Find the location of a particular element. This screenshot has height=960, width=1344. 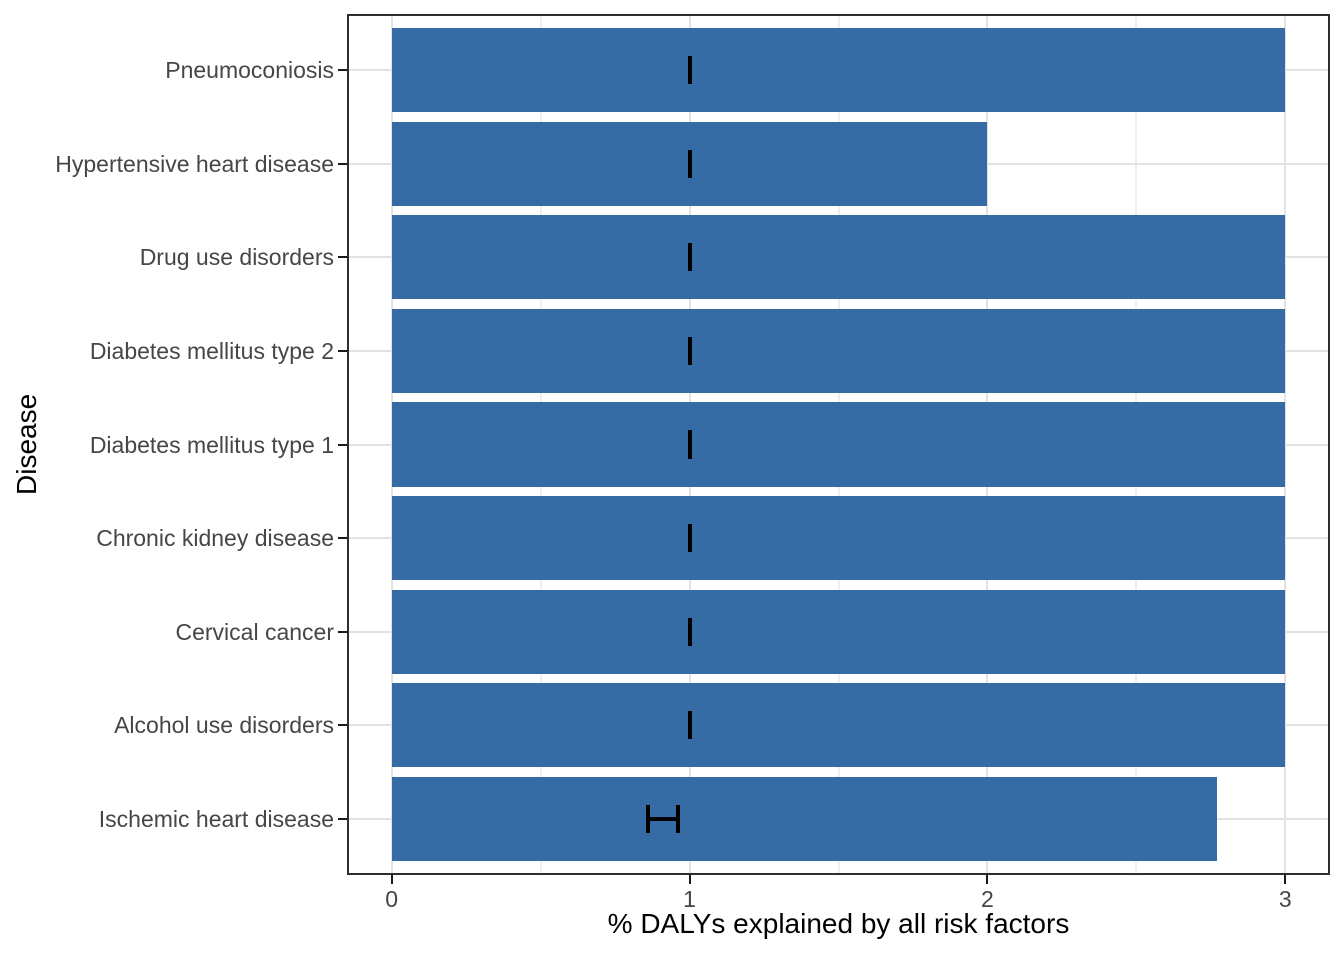

y-tick-label: Diabetes mellitus type 1 is located at coordinates (211, 444).